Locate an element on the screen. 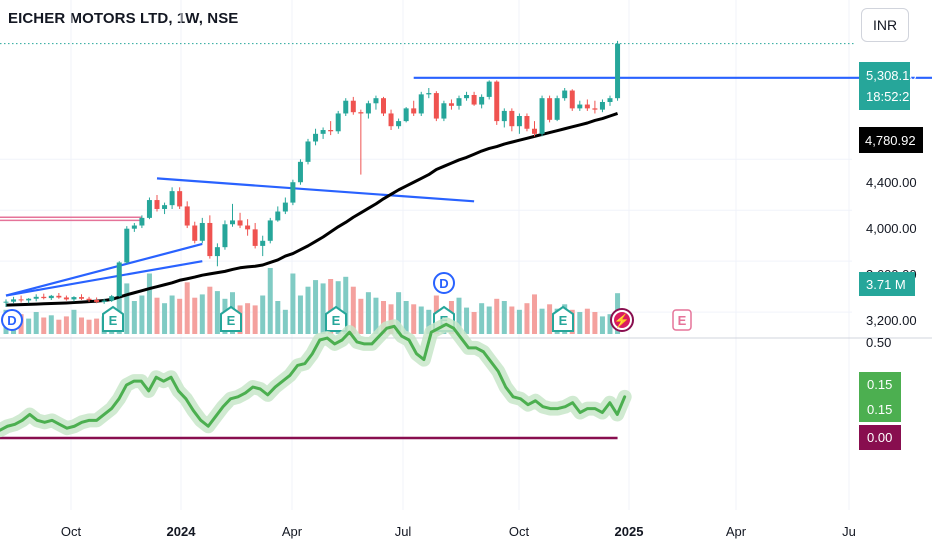 The width and height of the screenshot is (932, 550). volume-label: 3.71 M is located at coordinates (886, 284).